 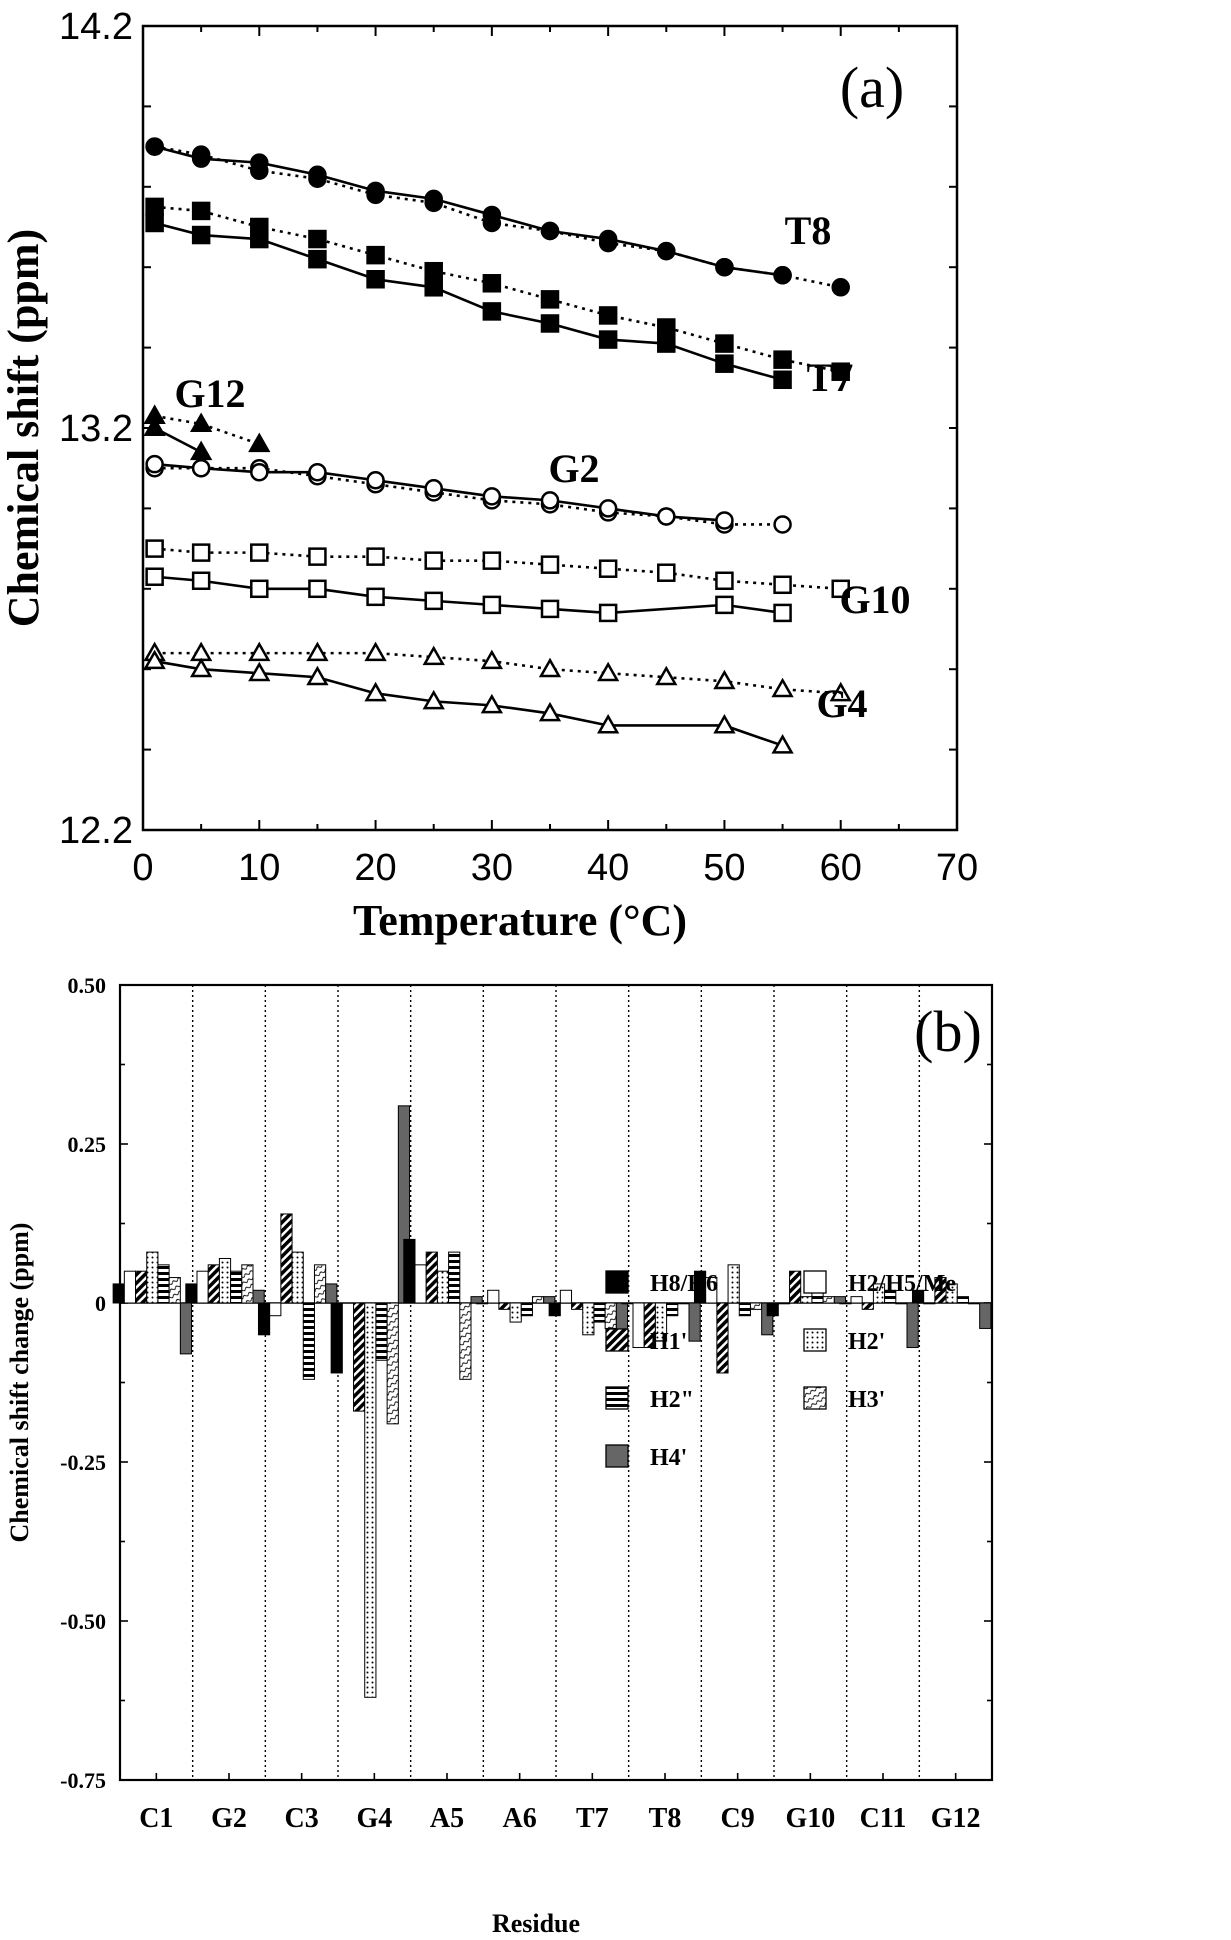 I want to click on category-label: C11, so click(x=883, y=1818).